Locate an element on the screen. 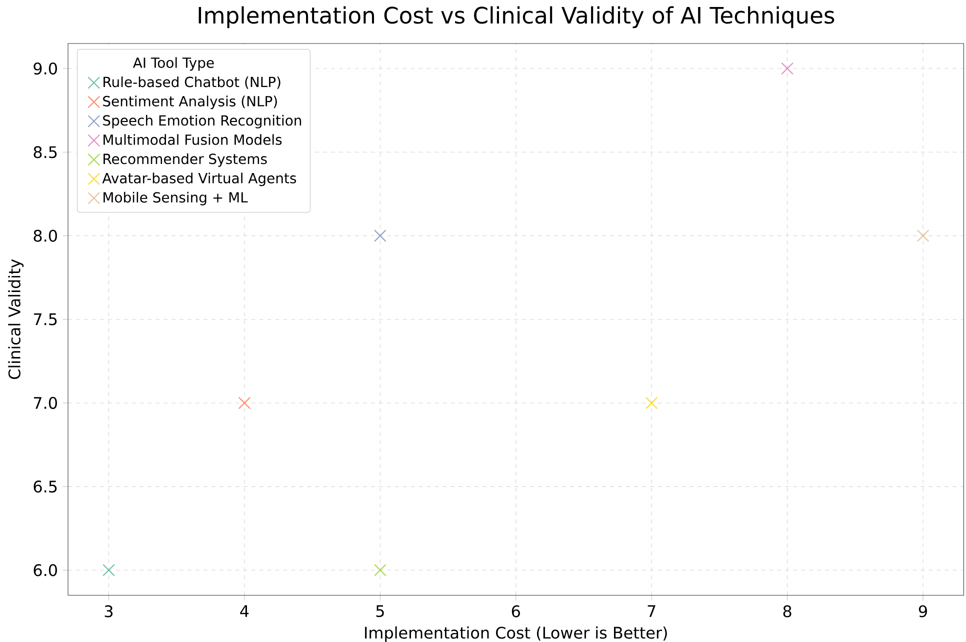 Image resolution: width=966 pixels, height=642 pixels. x-tick-label: 5 is located at coordinates (380, 611).